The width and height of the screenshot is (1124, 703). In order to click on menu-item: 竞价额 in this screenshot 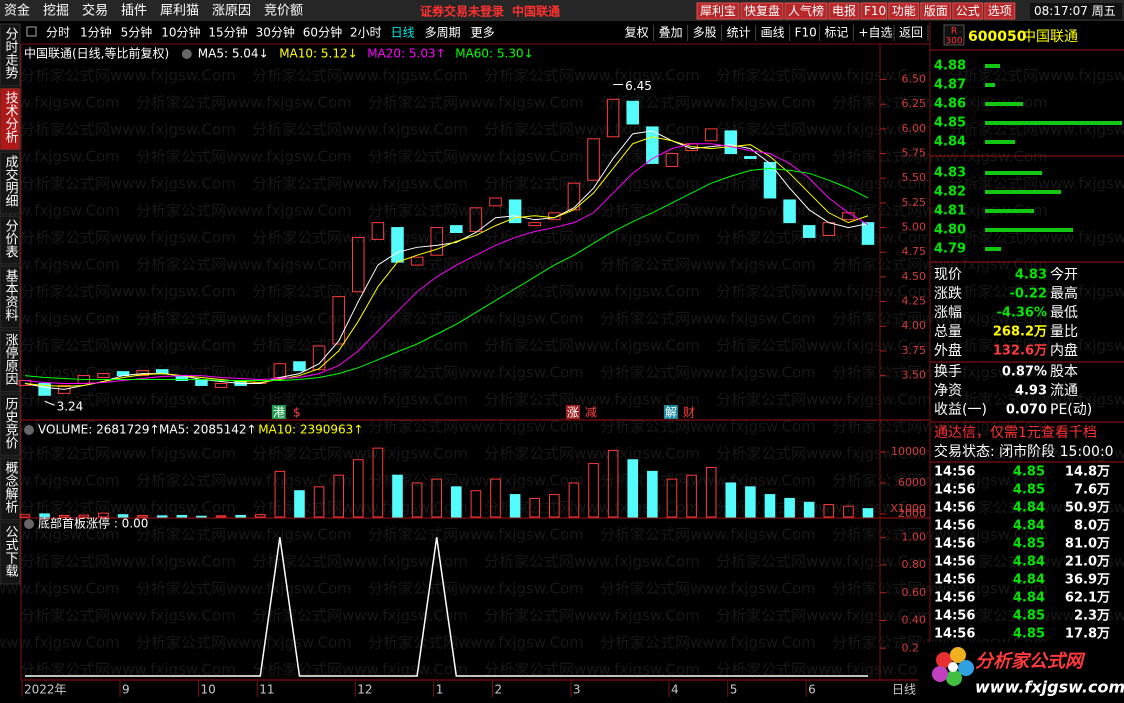, I will do `click(283, 11)`.